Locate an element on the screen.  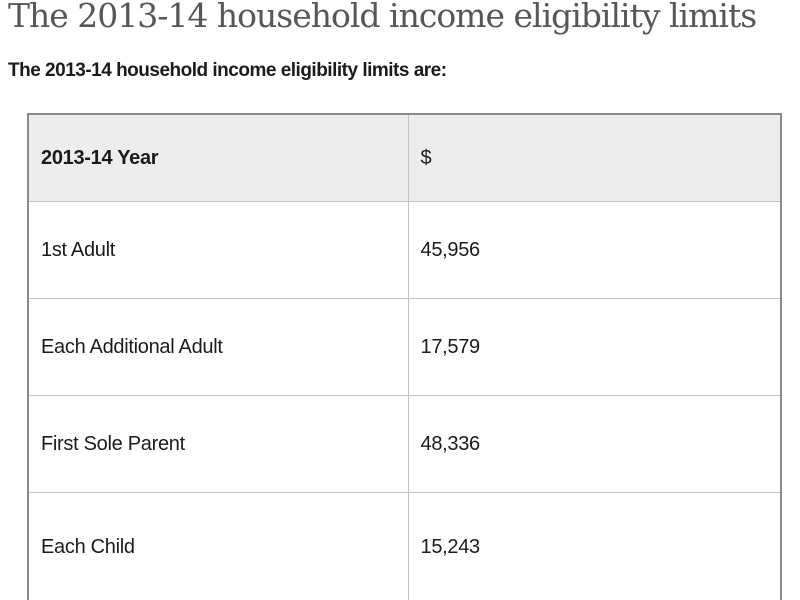
row-value: 48,336 is located at coordinates (594, 444).